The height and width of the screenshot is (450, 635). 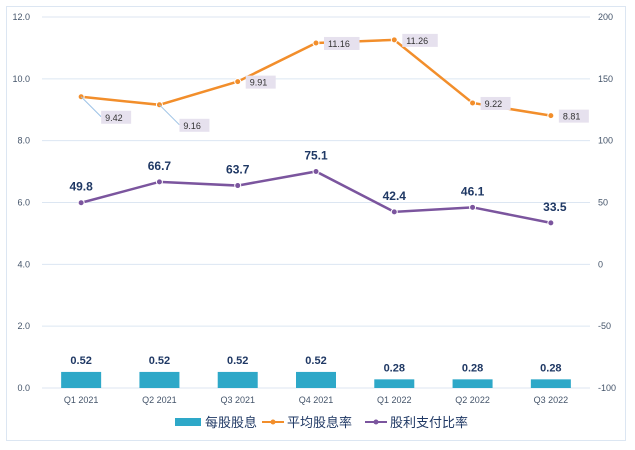 I want to click on yield-label: 9.22, so click(x=494, y=104).